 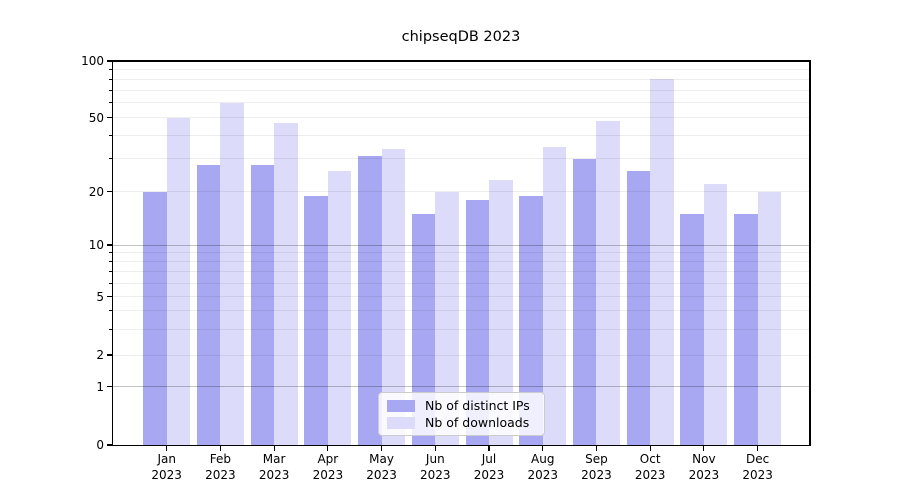 I want to click on y-tick-label: 0, so click(x=100, y=445).